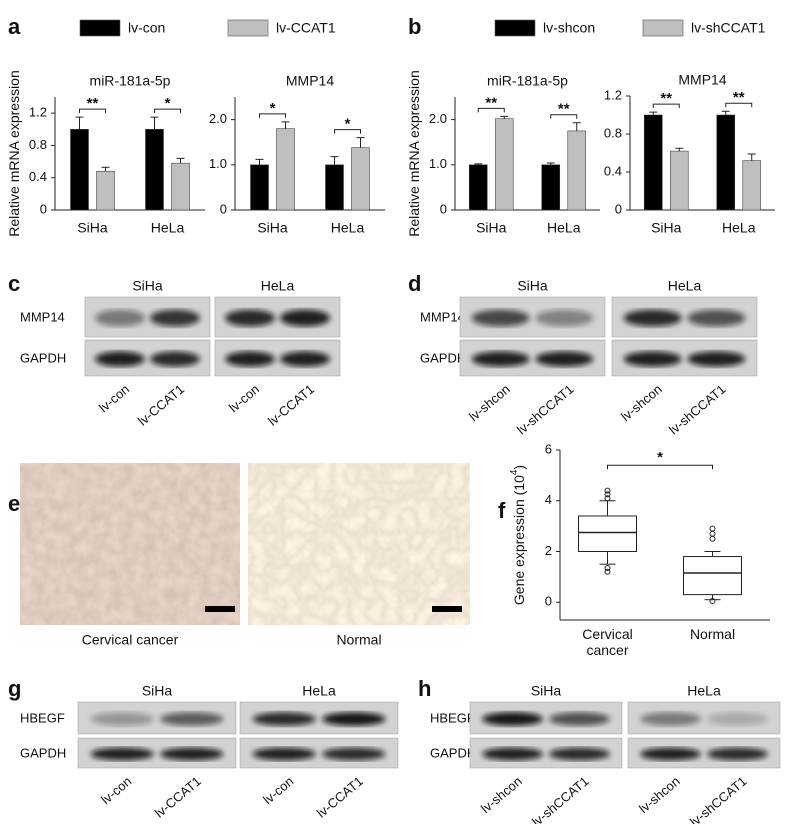 The height and width of the screenshot is (824, 800). What do you see at coordinates (489, 402) in the screenshot?
I see `lane-label: lv-shcon` at bounding box center [489, 402].